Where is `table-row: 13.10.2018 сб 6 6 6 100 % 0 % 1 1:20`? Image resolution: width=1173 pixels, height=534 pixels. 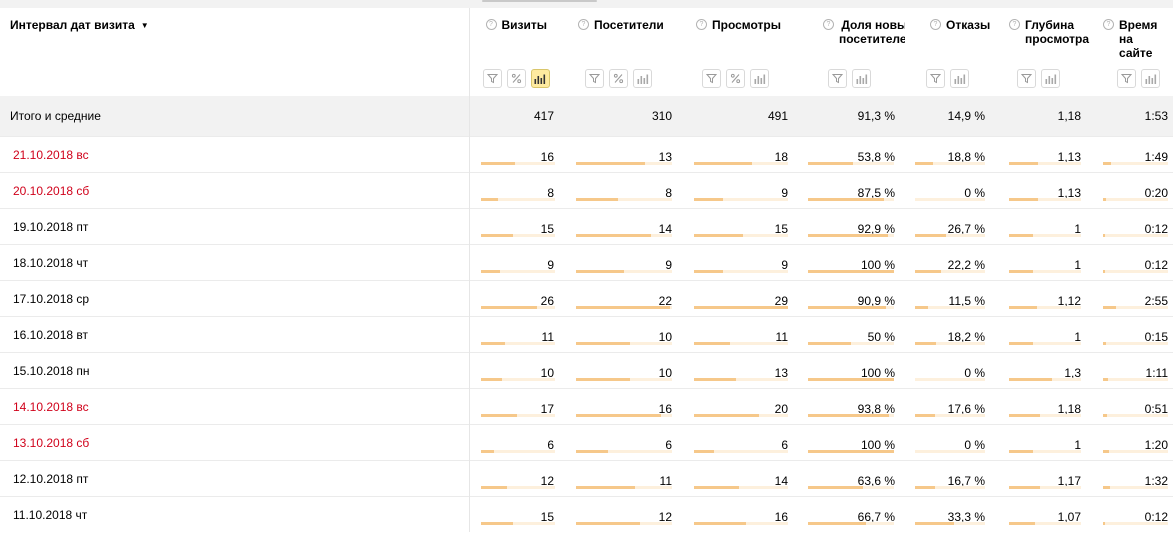
table-row: 13.10.2018 сб 6 6 6 100 % 0 % 1 1:20 is located at coordinates (586, 442).